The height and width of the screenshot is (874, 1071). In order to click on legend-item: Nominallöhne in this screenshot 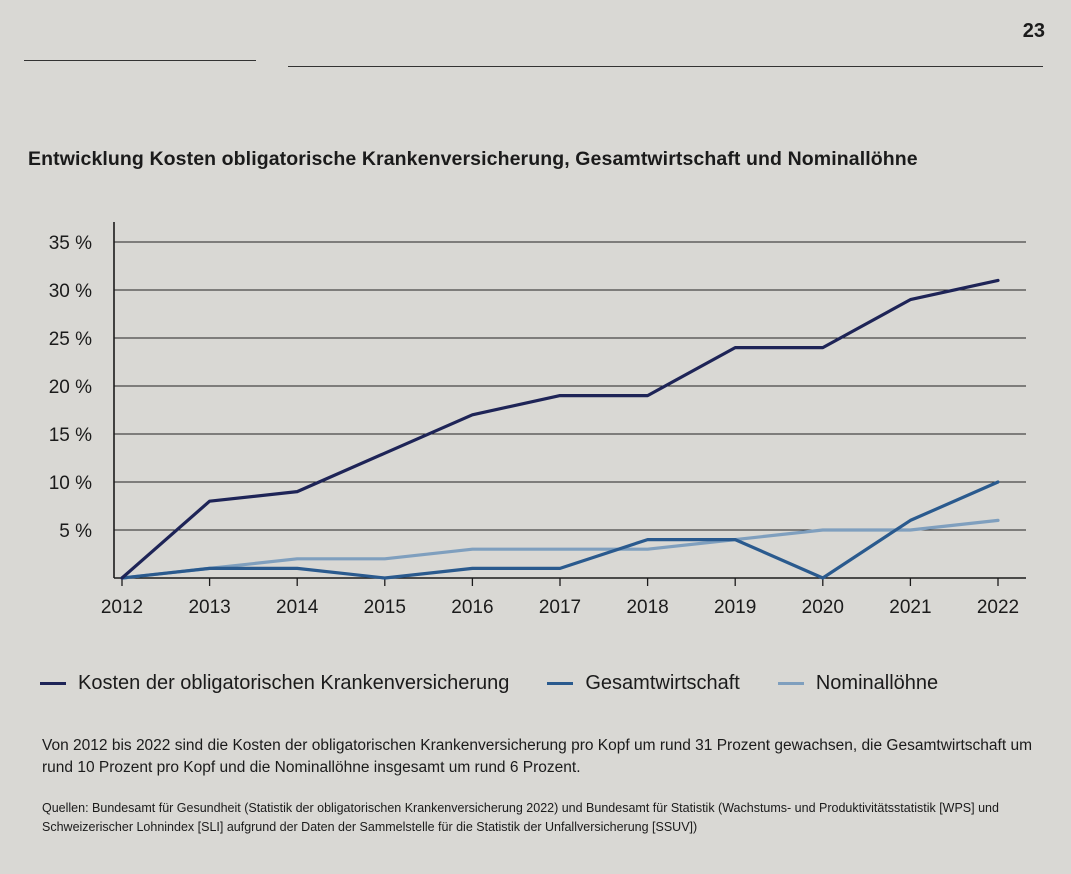, I will do `click(858, 683)`.